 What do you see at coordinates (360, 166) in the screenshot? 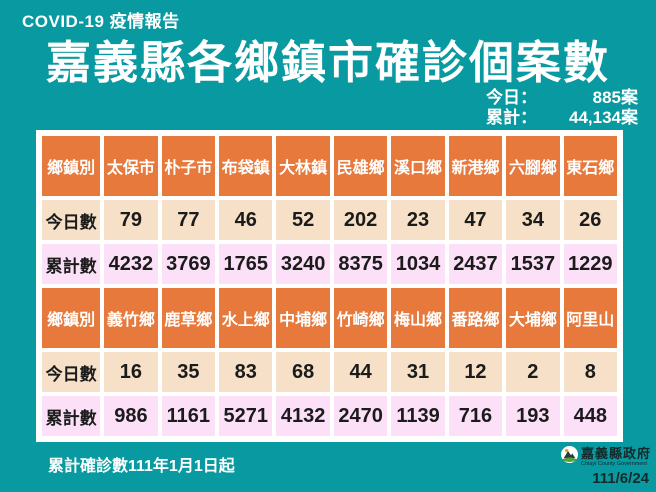
I see `township-name-cell: 民雄鄉` at bounding box center [360, 166].